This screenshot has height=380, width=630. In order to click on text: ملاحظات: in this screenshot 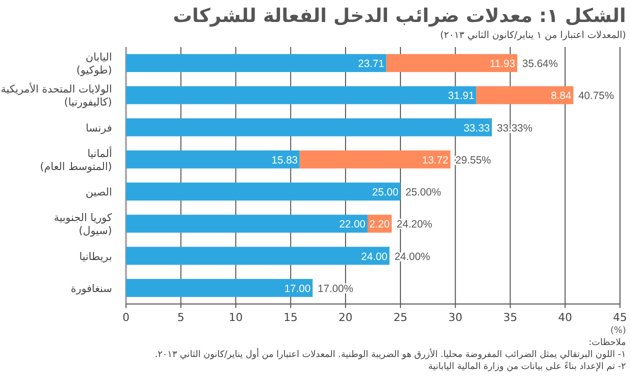, I will do `click(607, 343)`.